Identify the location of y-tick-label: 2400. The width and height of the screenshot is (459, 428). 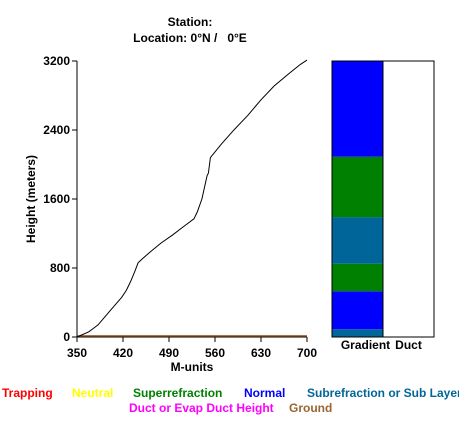
(56, 130).